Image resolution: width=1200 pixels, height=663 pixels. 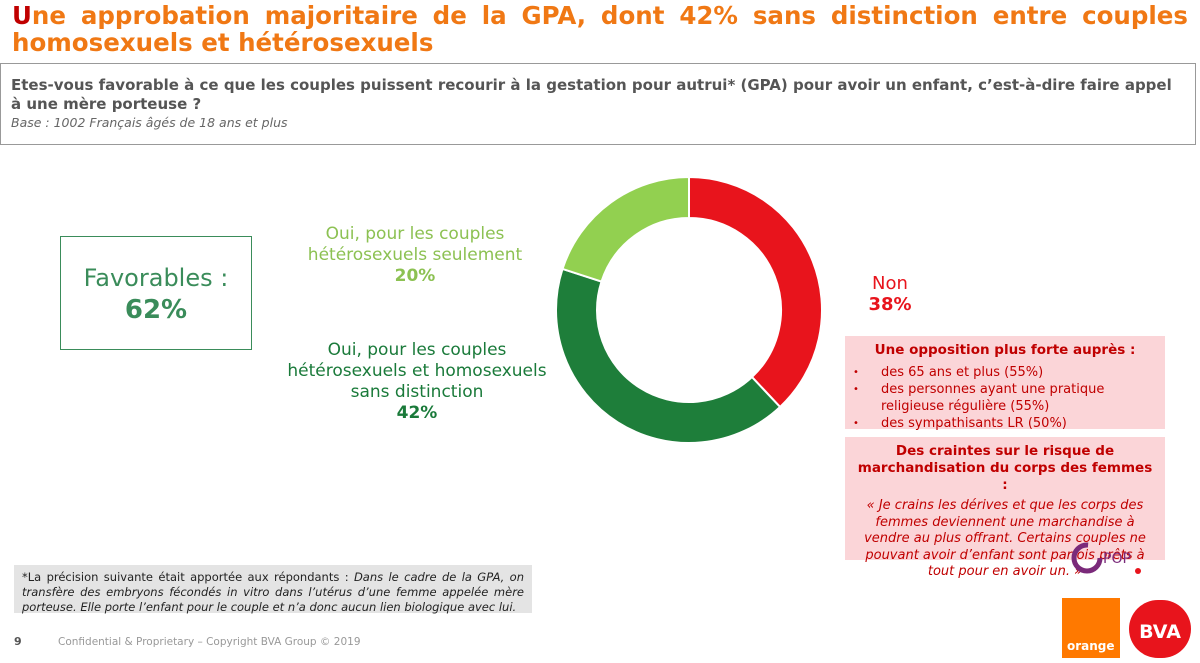 I want to click on pop-logo-dot, so click(x=1138, y=571).